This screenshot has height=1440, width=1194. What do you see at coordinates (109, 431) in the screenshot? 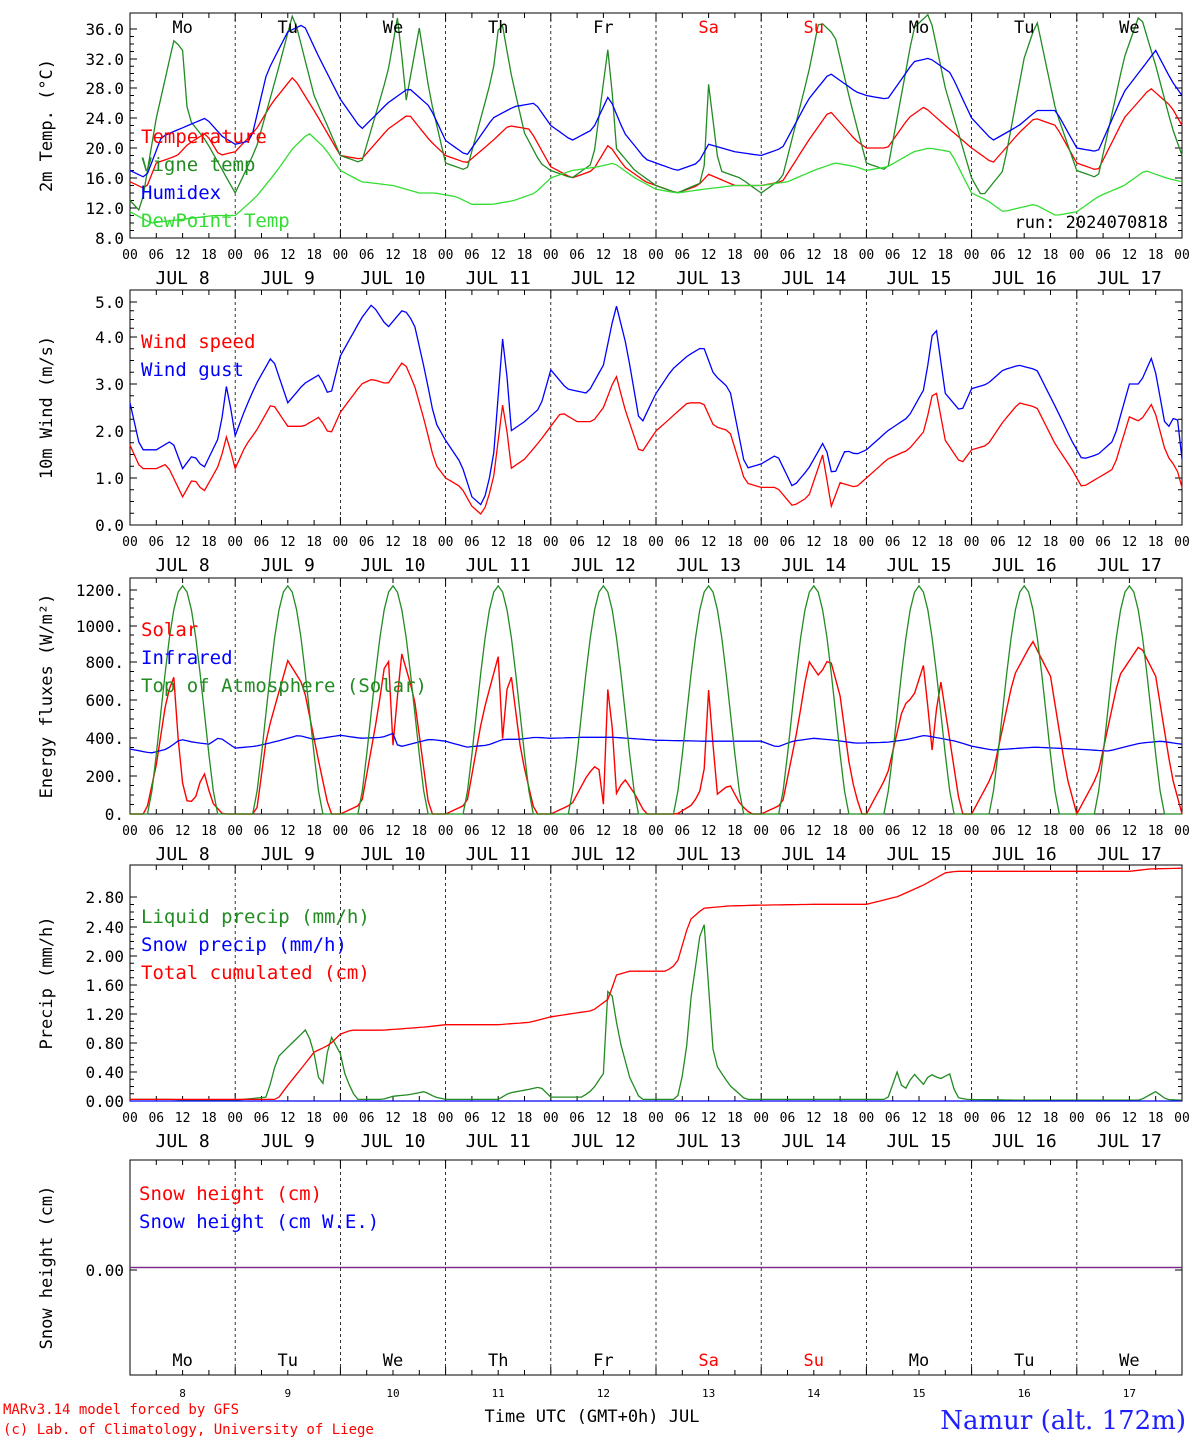
I see `y-tick-label: 2.0` at bounding box center [109, 431].